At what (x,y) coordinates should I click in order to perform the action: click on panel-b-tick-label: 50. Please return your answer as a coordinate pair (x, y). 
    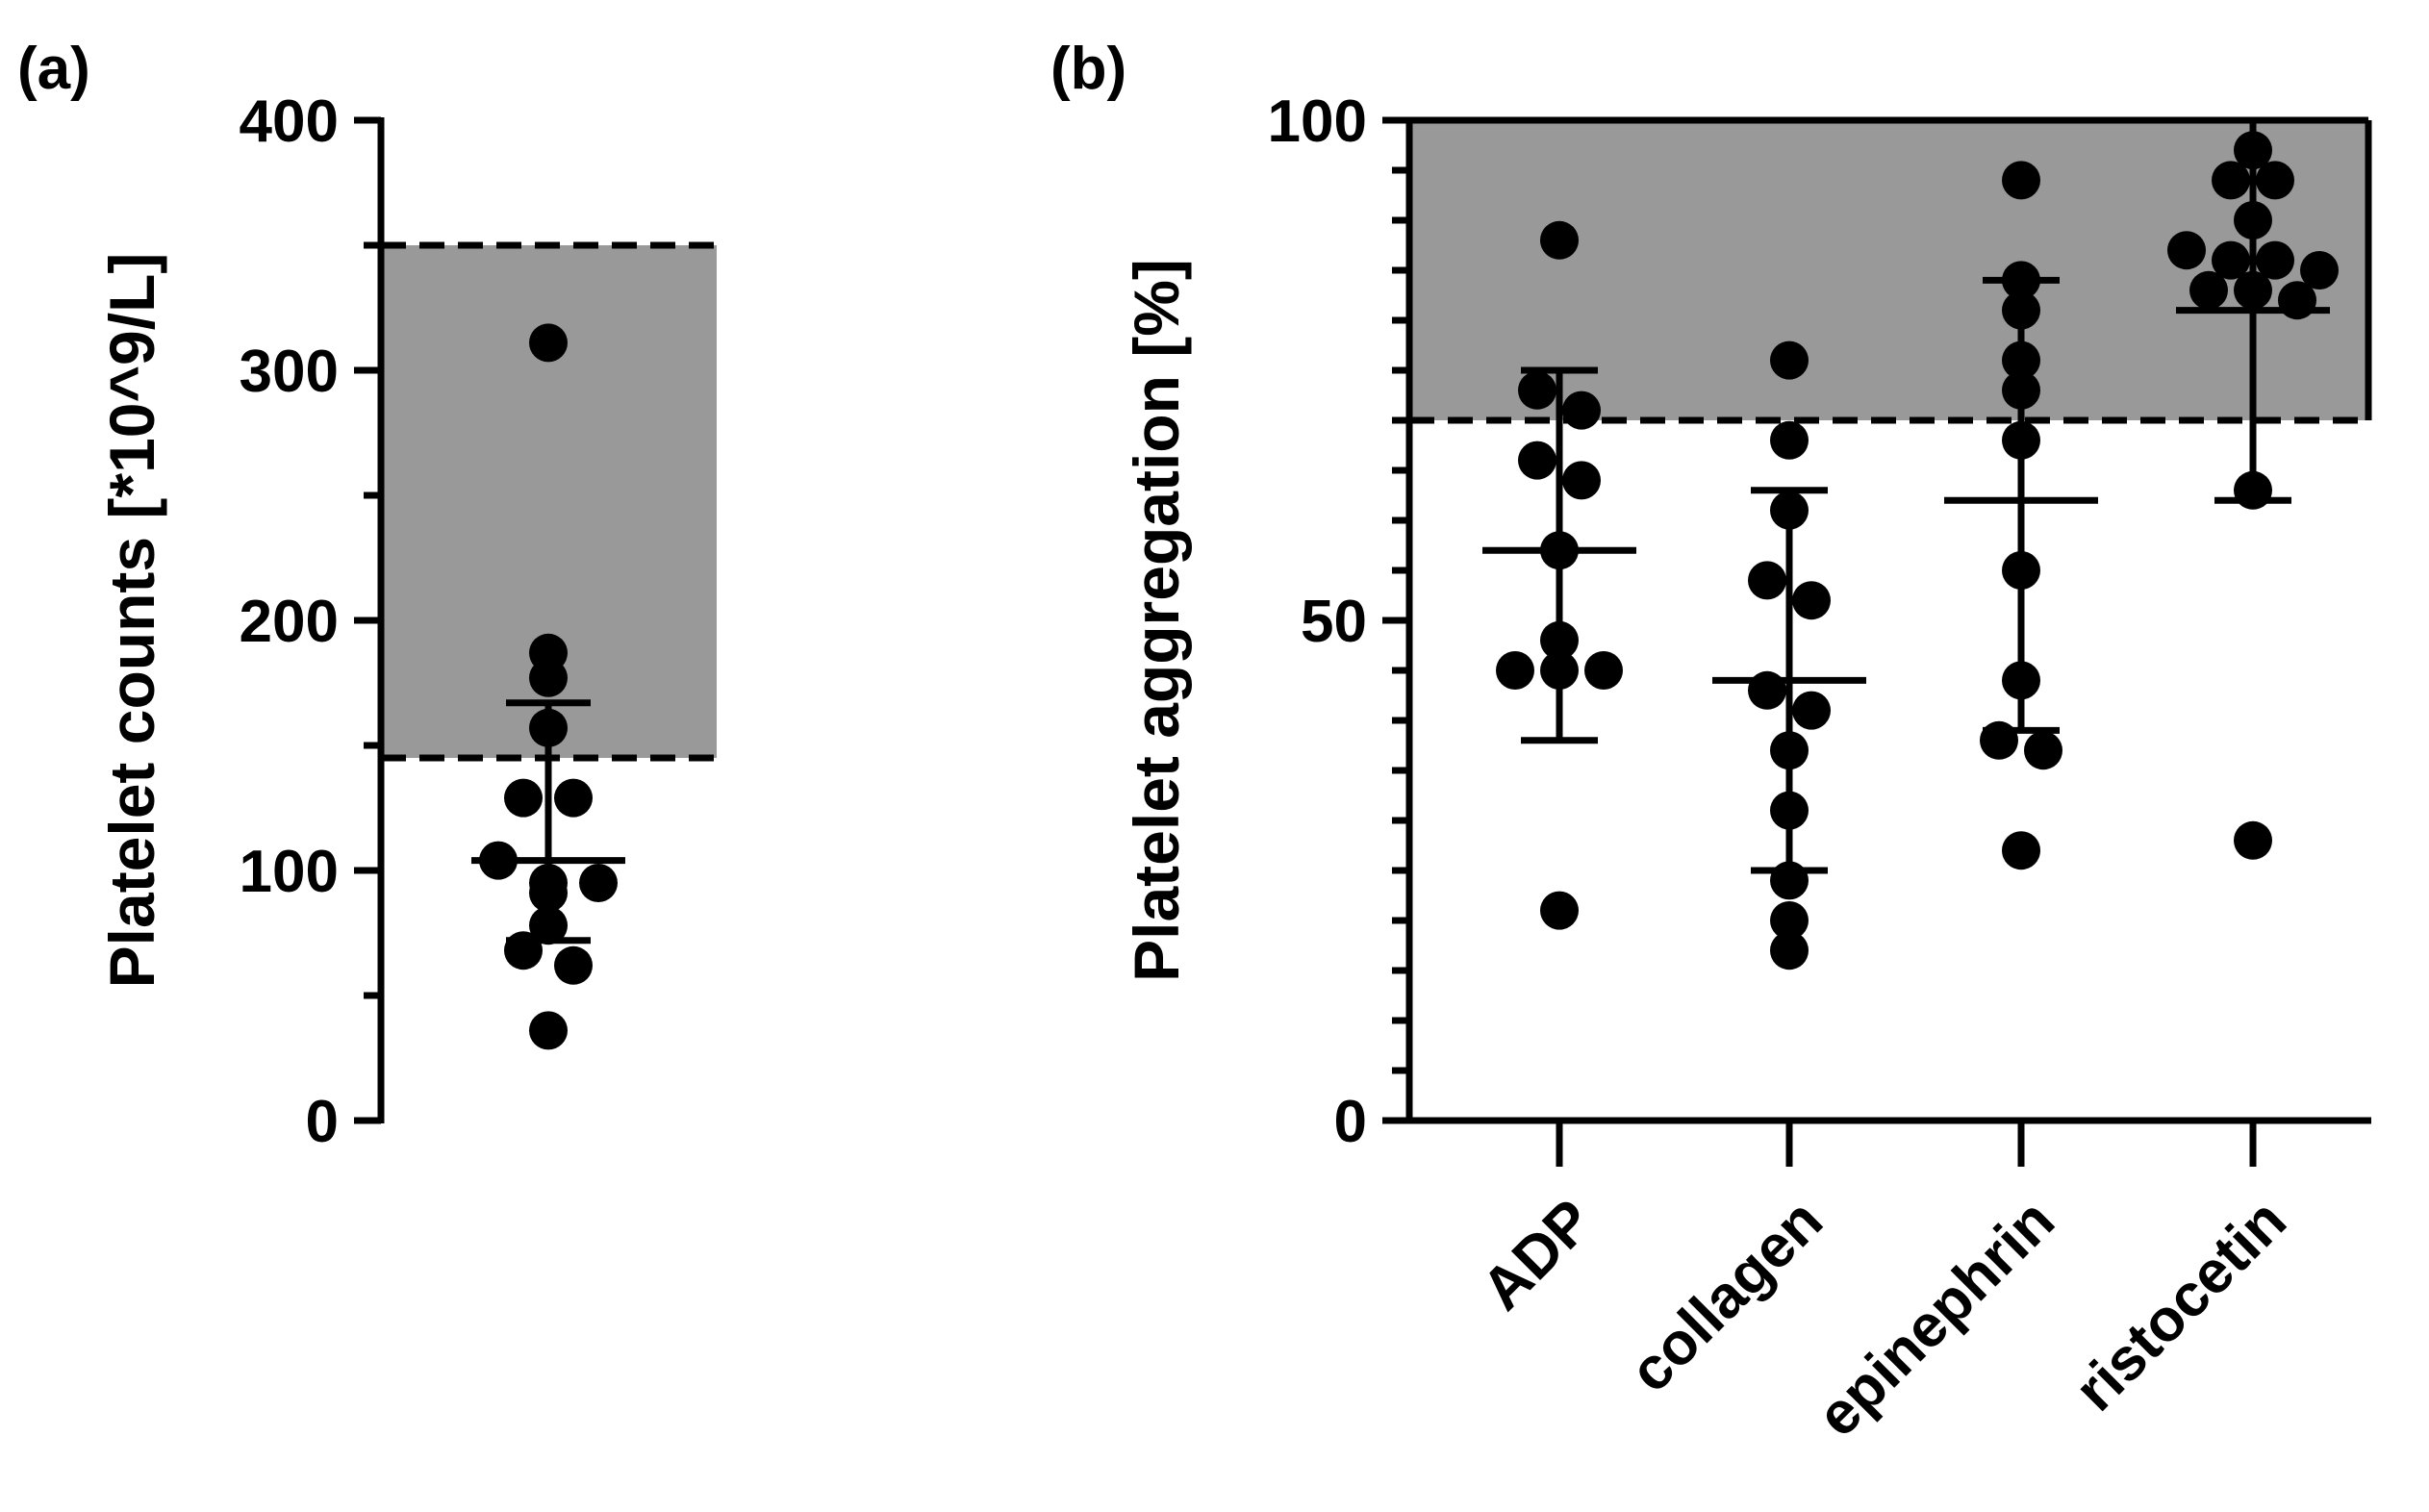
    Looking at the image, I should click on (1334, 622).